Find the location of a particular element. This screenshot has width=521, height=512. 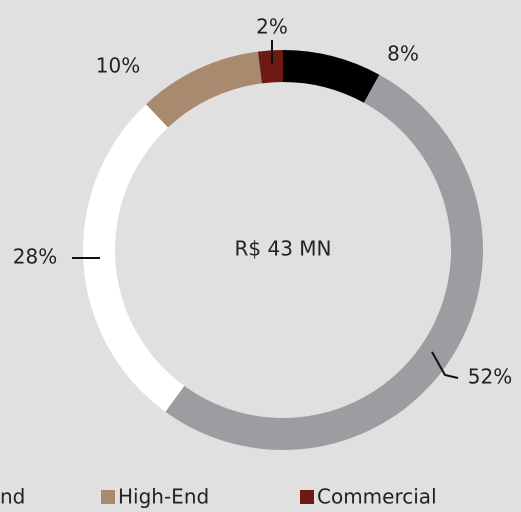

legend-label: High-End is located at coordinates (163, 497).